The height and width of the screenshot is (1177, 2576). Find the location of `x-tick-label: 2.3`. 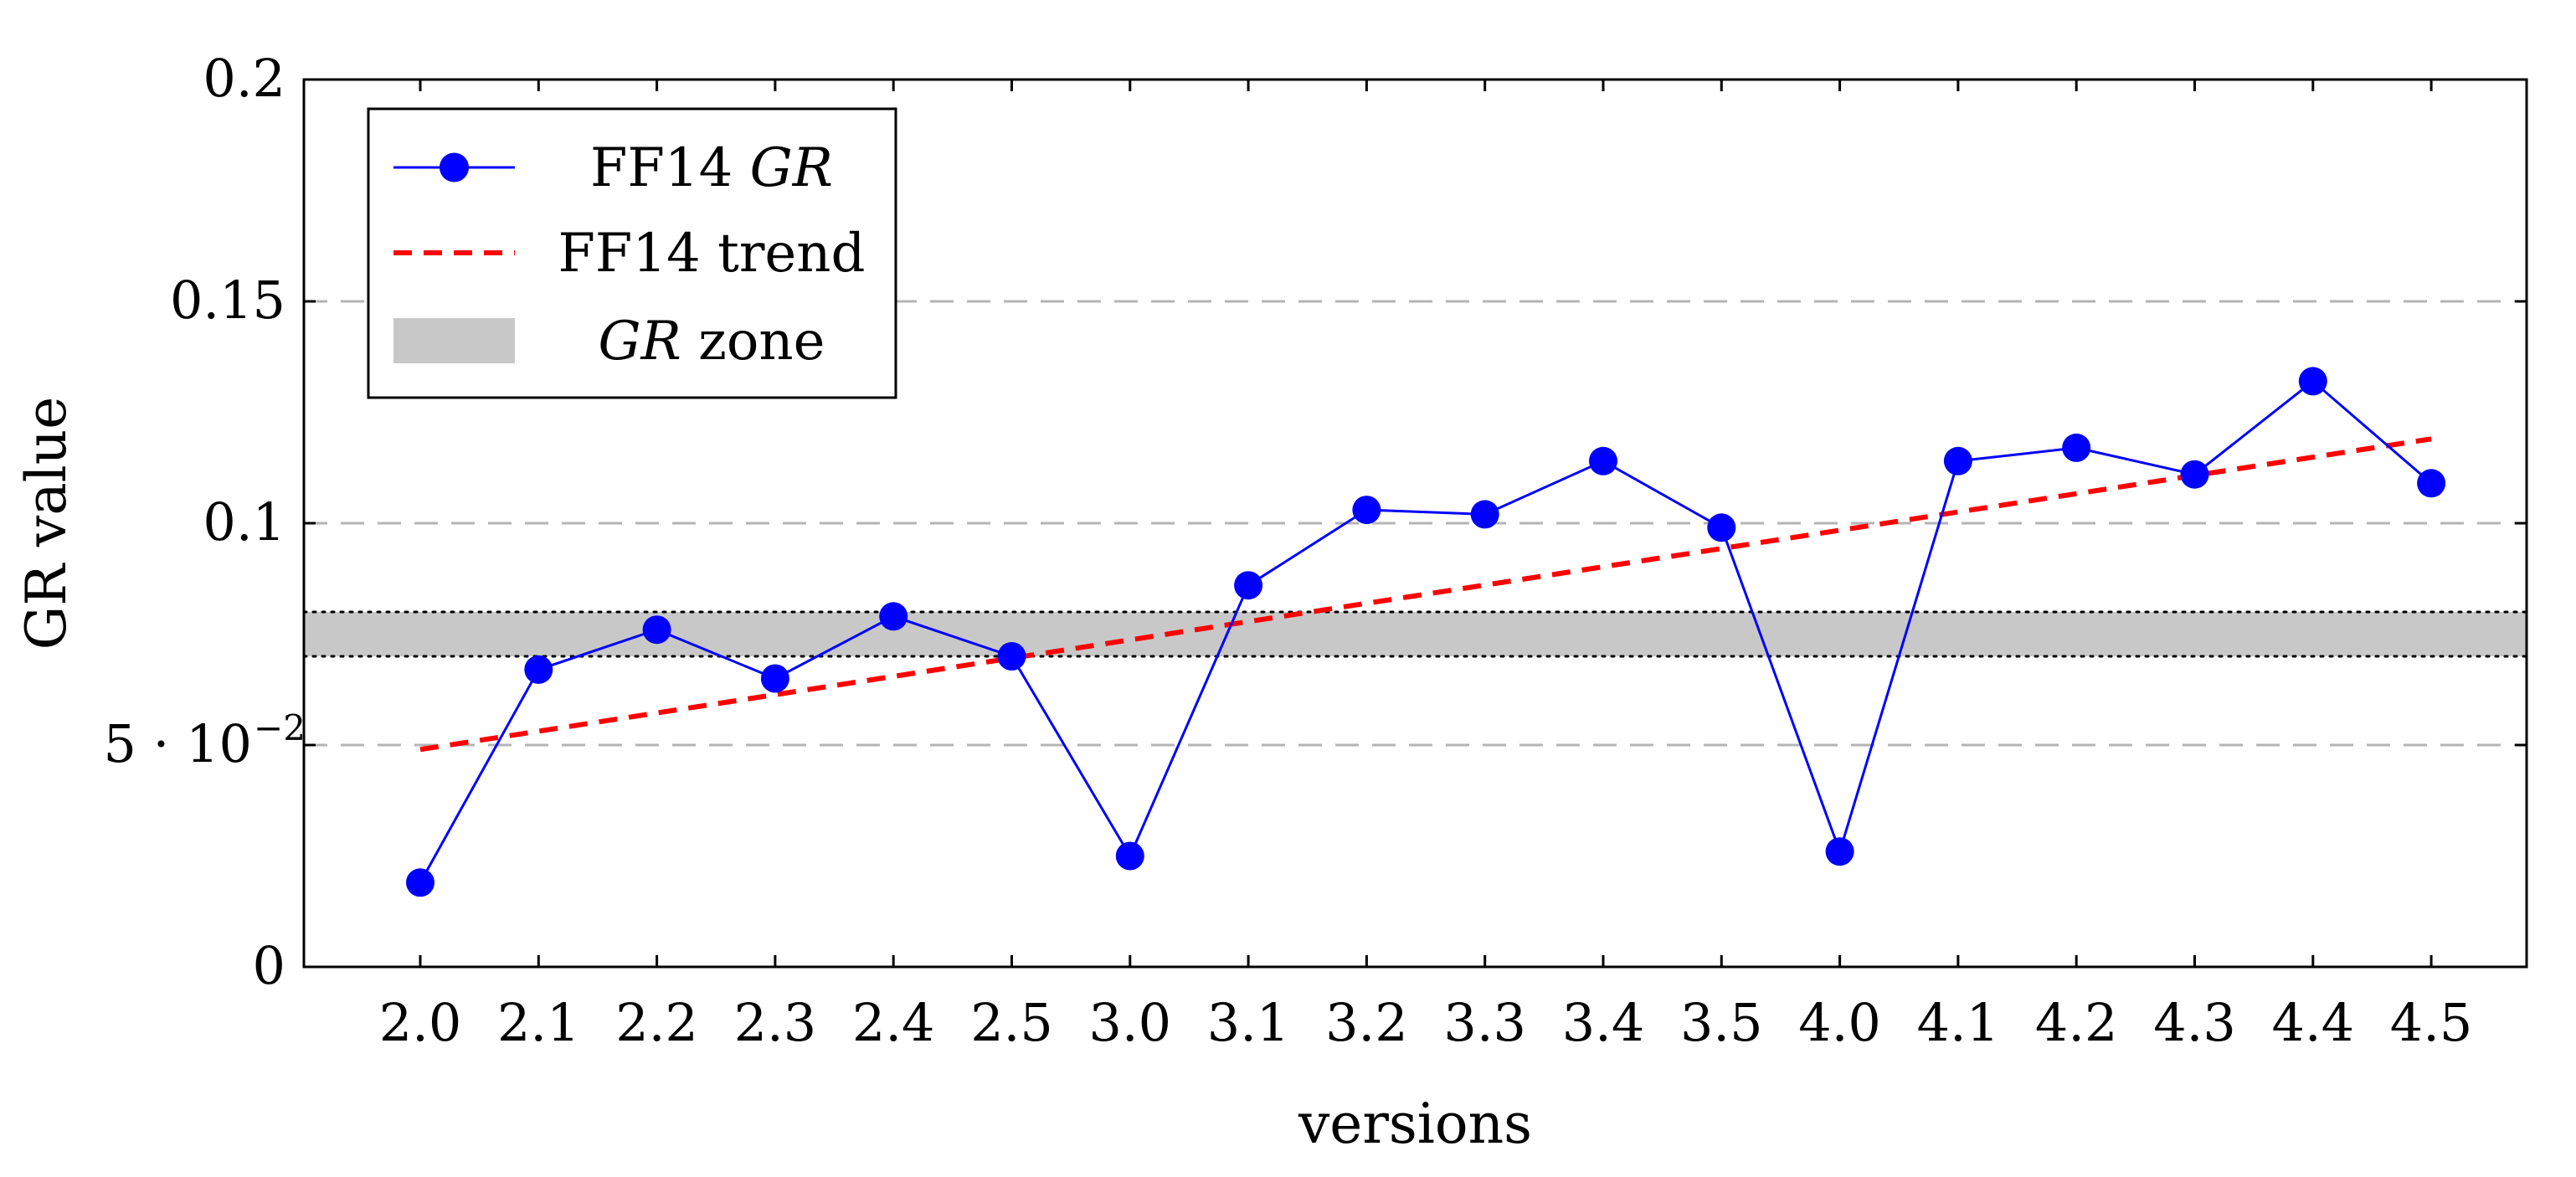

x-tick-label: 2.3 is located at coordinates (776, 1023).